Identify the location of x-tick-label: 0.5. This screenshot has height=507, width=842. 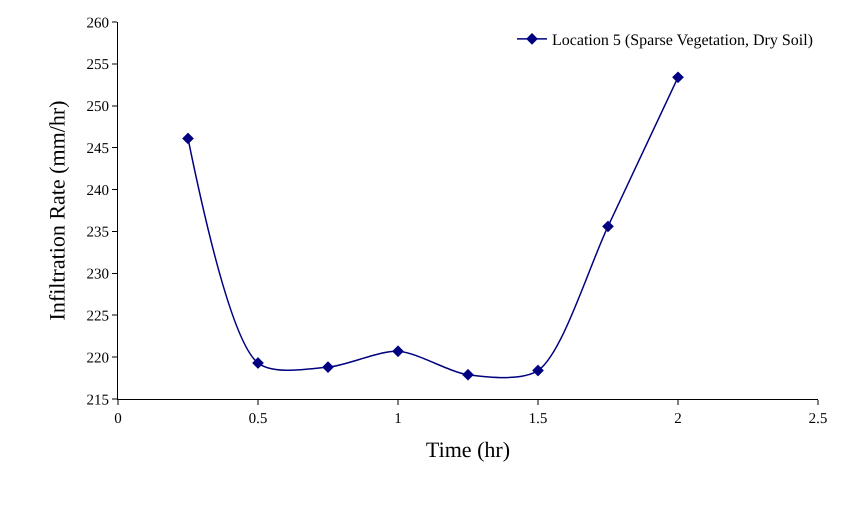
(258, 419).